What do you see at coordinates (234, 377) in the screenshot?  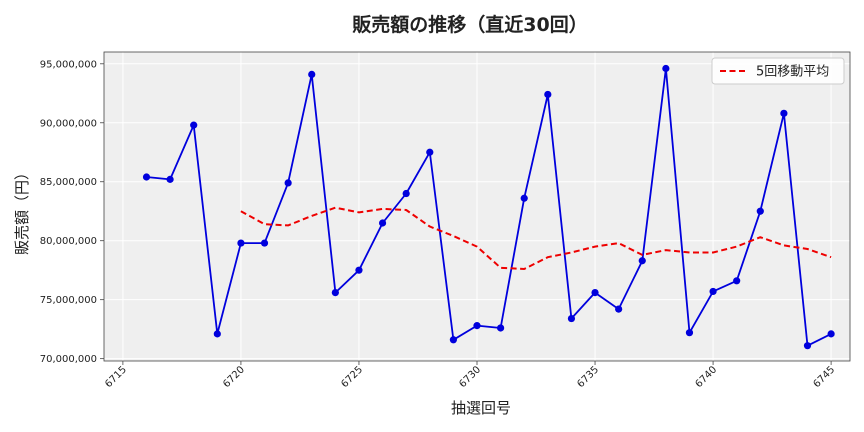 I see `x-tick-label: 6720` at bounding box center [234, 377].